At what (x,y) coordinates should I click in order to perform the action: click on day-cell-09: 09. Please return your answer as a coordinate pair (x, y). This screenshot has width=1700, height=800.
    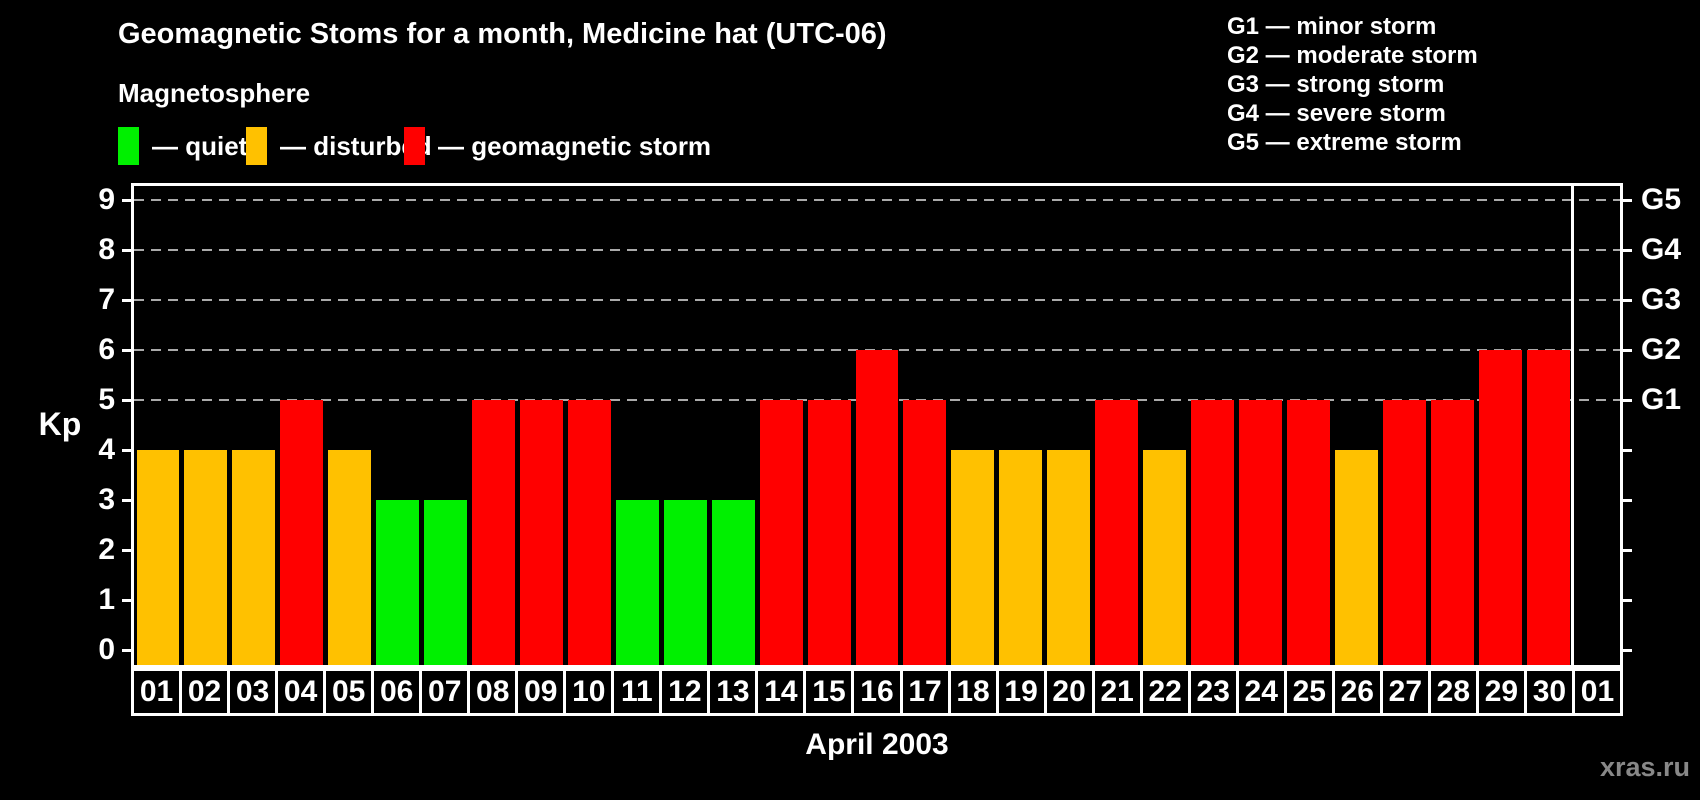
    Looking at the image, I should click on (542, 692).